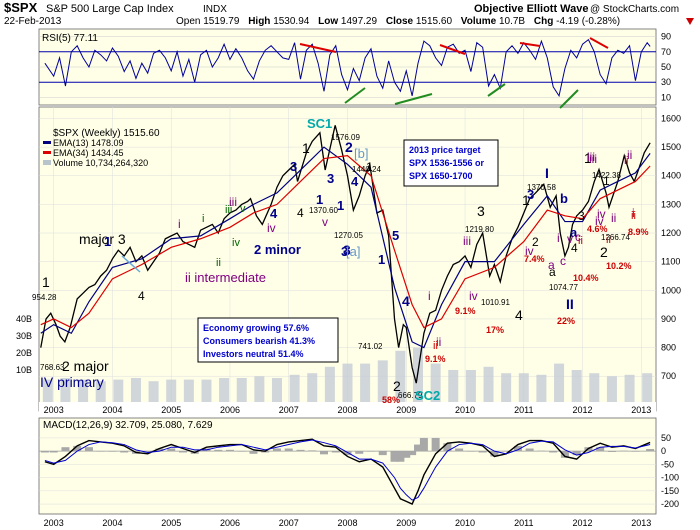 The width and height of the screenshot is (700, 530). Describe the element at coordinates (479, 229) in the screenshot. I see `price-level-label: 1219.80` at that location.